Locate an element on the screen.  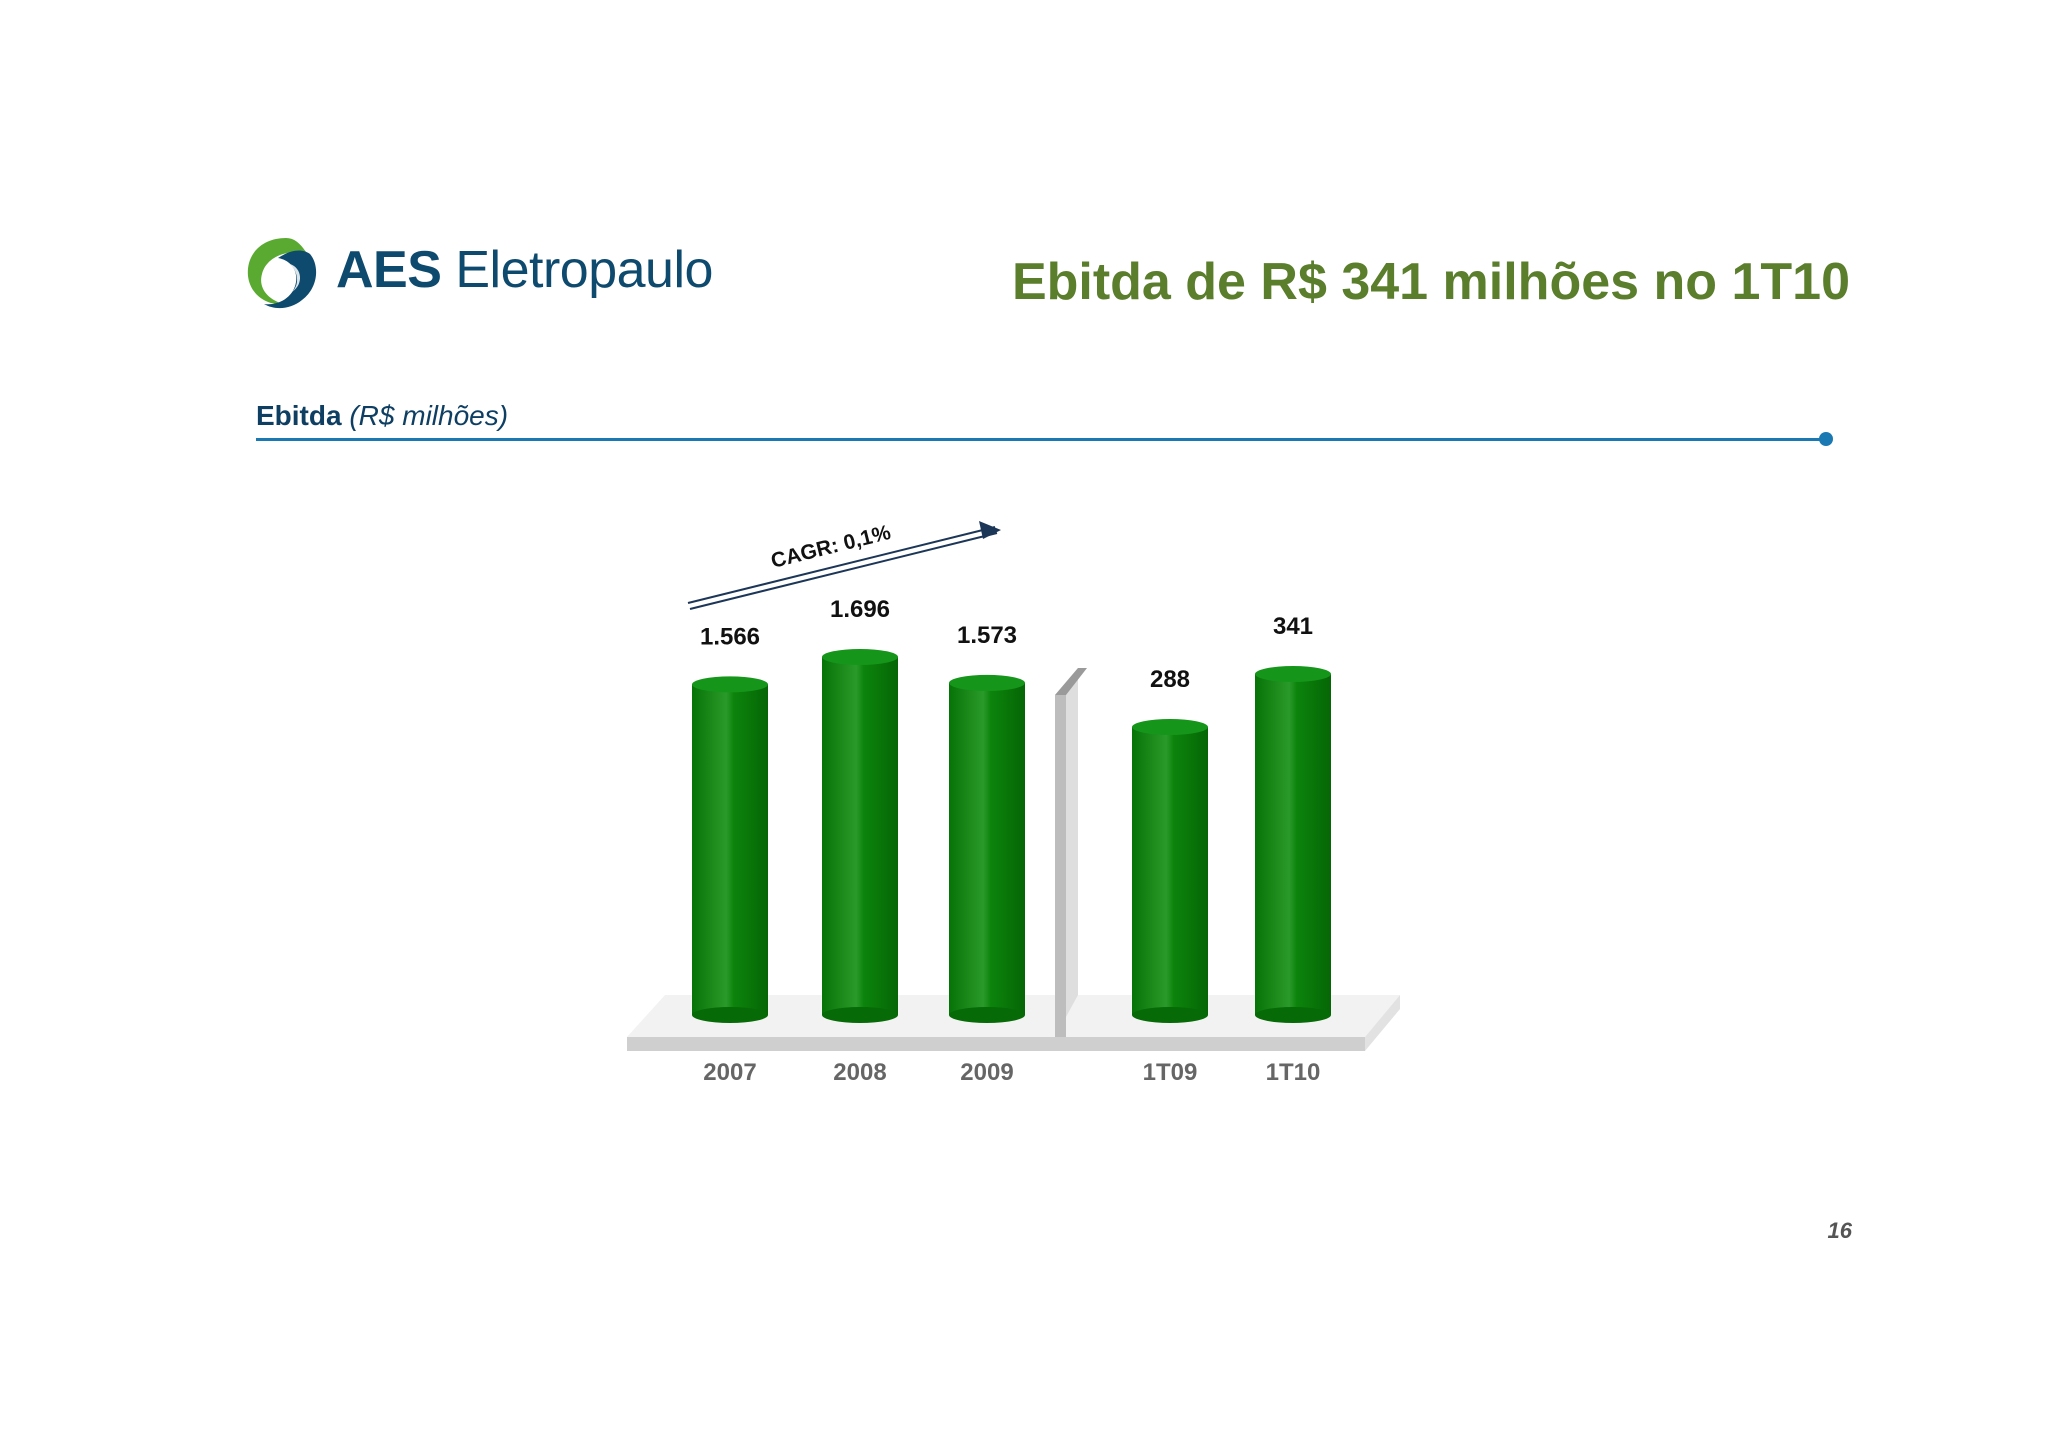
bar-cap-2009 is located at coordinates (987, 682).